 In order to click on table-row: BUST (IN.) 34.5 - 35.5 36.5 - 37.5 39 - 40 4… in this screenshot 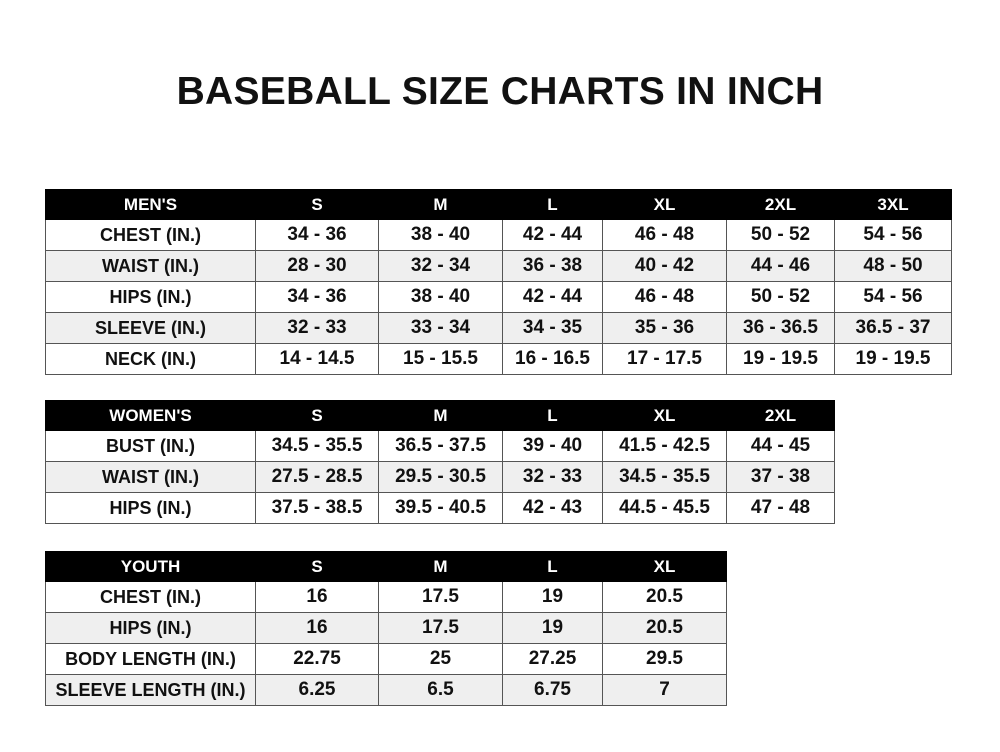, I will do `click(440, 446)`.